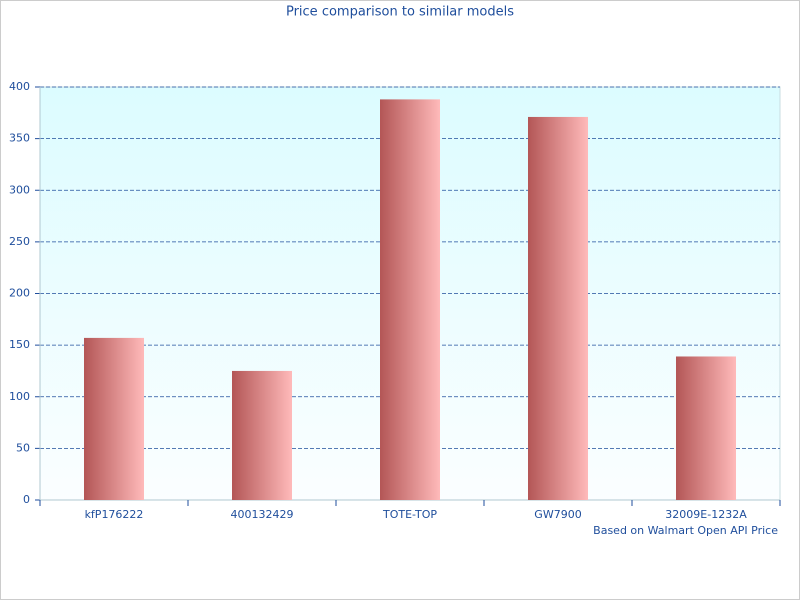 This screenshot has height=600, width=800. Describe the element at coordinates (685, 530) in the screenshot. I see `annotation: Based on Walmart Open API Price` at that location.